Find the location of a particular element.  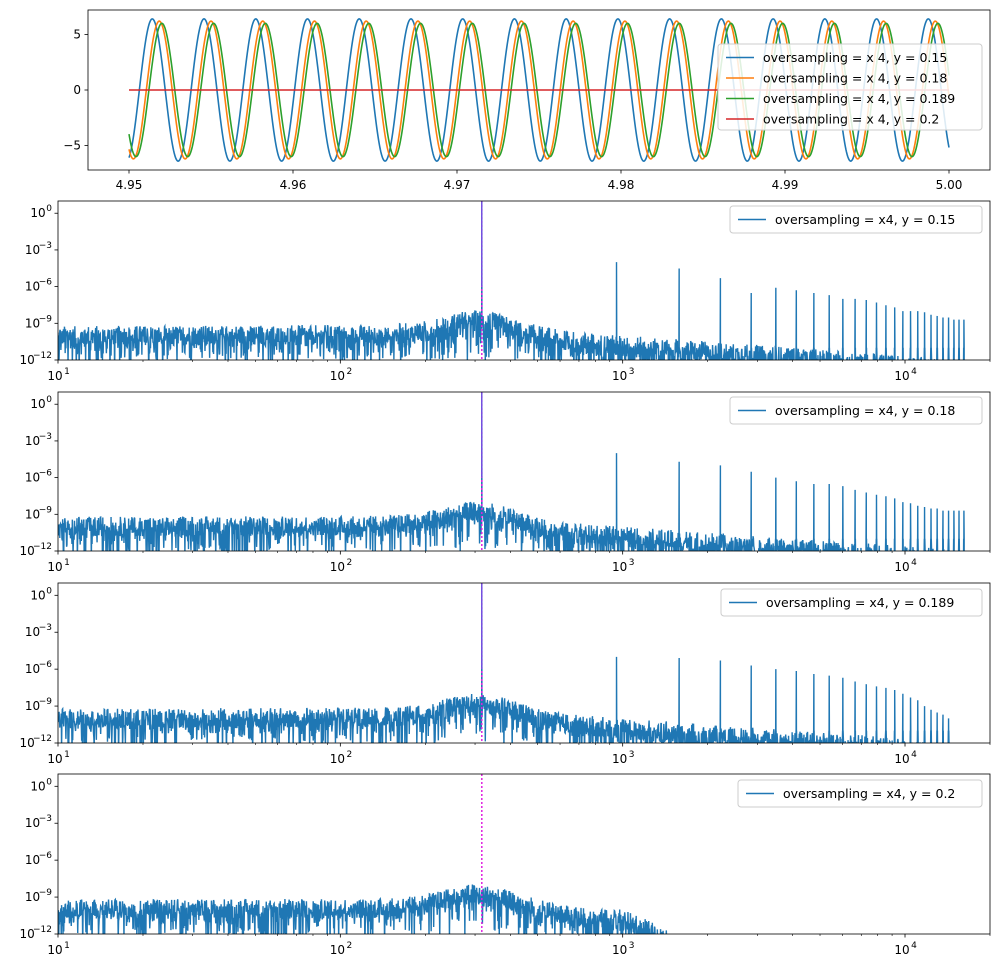

x-tick-label: 4.97 is located at coordinates (457, 185).